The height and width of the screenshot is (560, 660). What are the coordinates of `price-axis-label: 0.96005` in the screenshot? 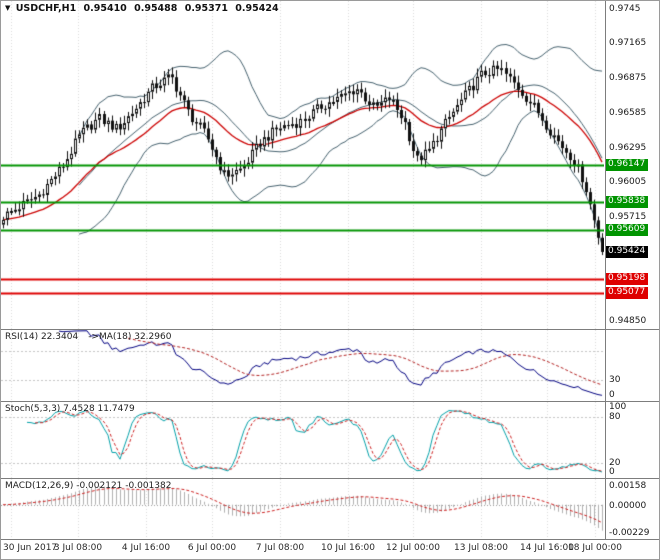 It's located at (628, 182).